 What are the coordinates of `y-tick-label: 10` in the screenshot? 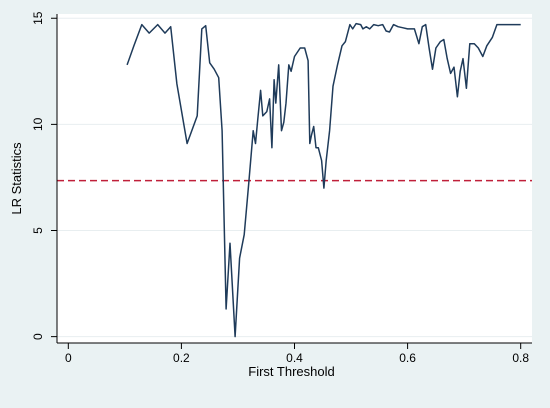 It's located at (38, 124).